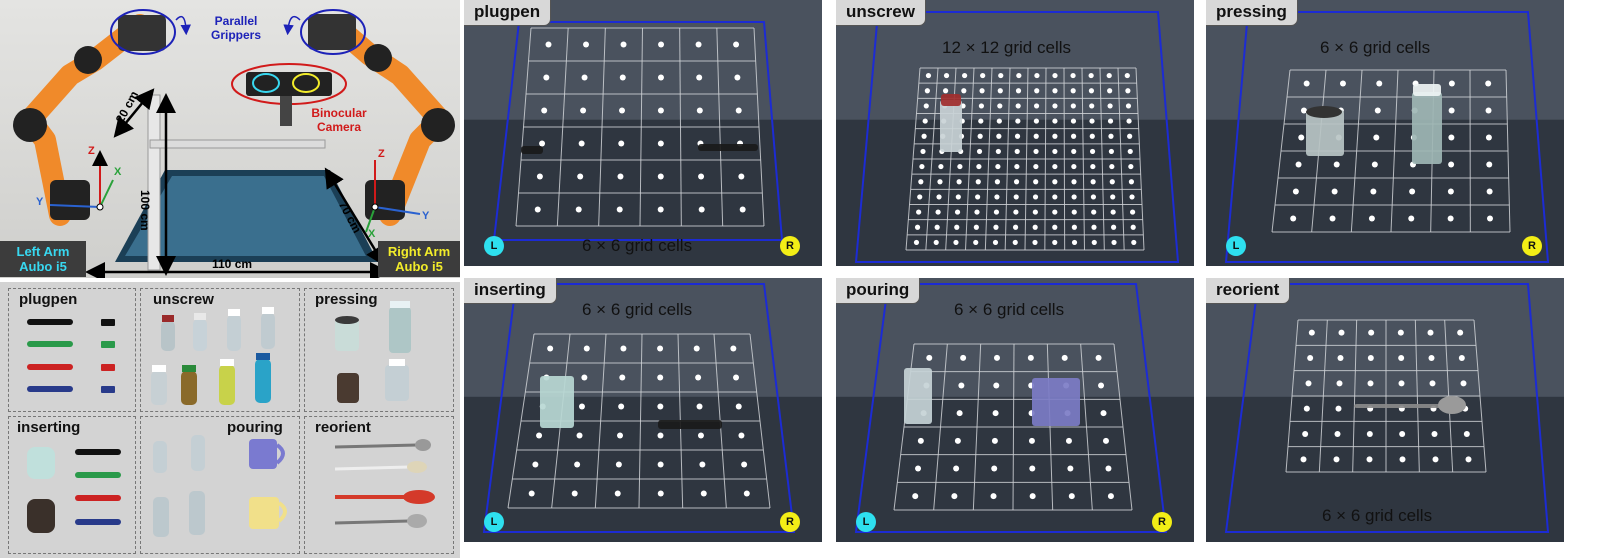 The width and height of the screenshot is (1607, 560). What do you see at coordinates (637, 246) in the screenshot?
I see `grid-size-label: 6 × 6 grid cells` at bounding box center [637, 246].